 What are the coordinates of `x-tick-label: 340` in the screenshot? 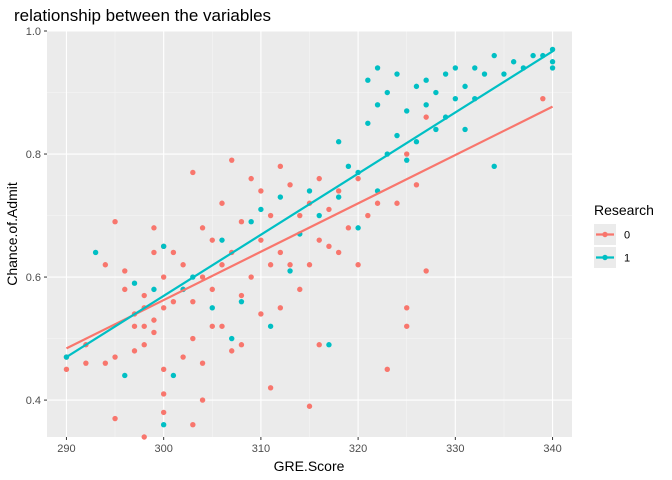 It's located at (552, 449).